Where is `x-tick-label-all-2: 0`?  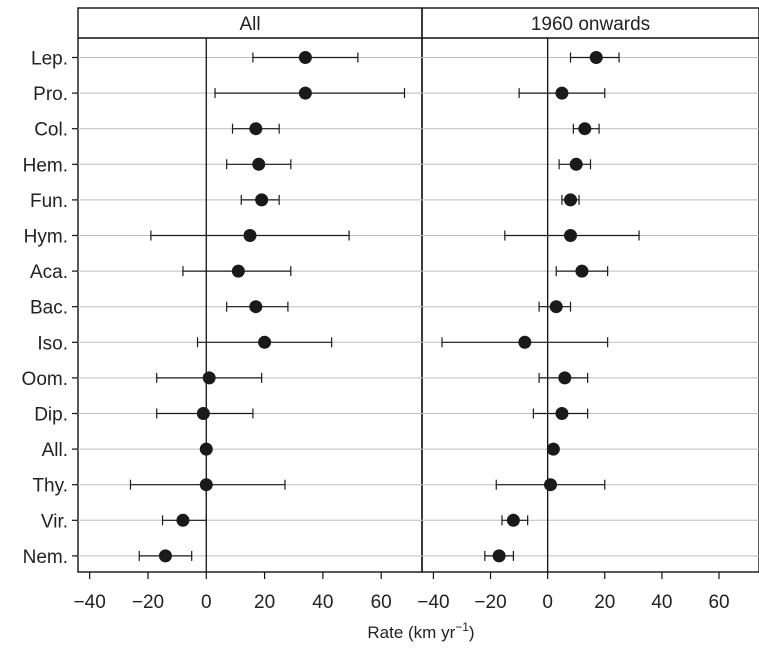 x-tick-label-all-2: 0 is located at coordinates (206, 602).